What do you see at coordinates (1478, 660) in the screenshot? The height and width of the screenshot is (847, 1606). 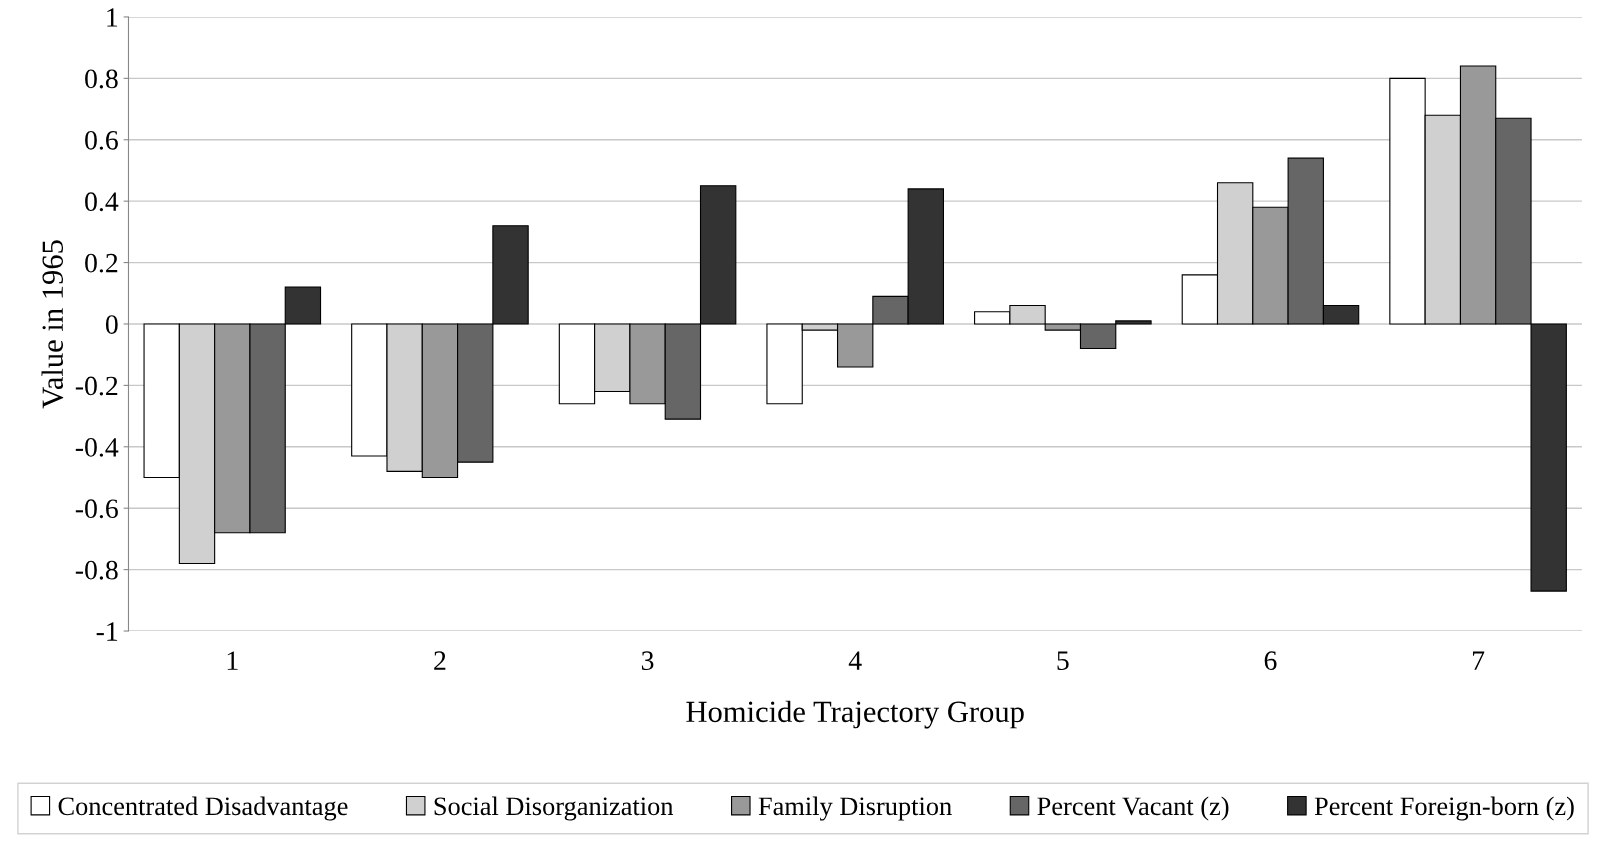 I see `x-tick-label: 7` at bounding box center [1478, 660].